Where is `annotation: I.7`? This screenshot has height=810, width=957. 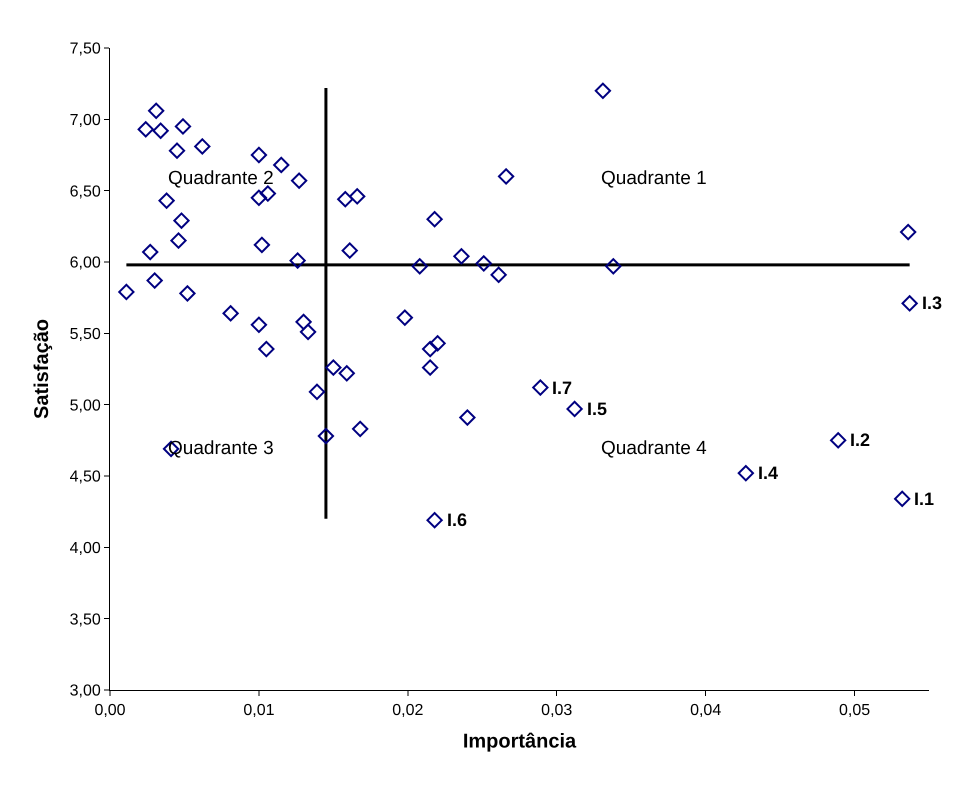
annotation: I.7 is located at coordinates (562, 388).